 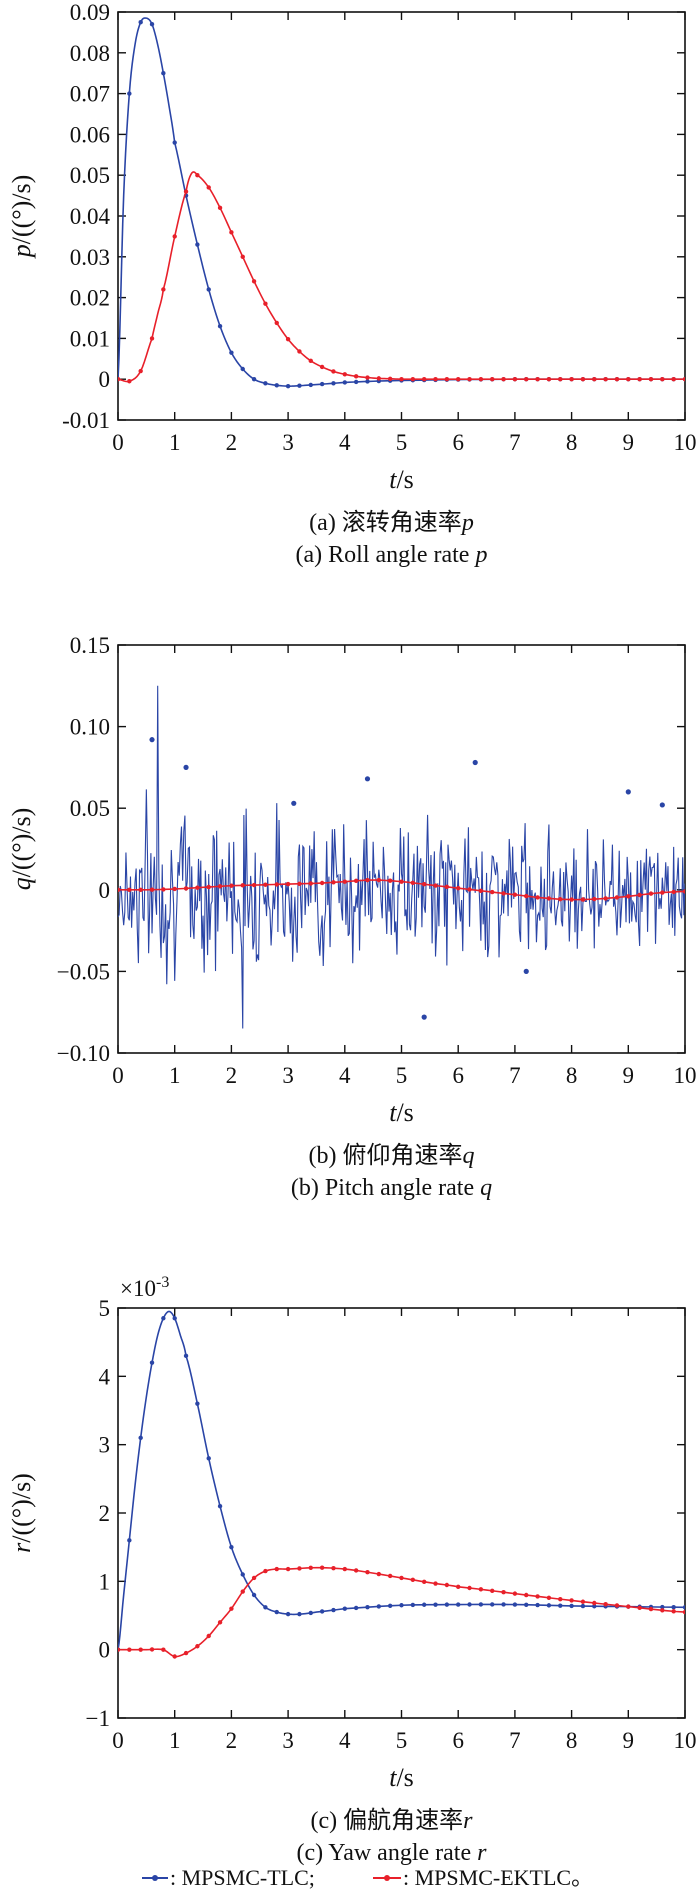 I want to click on series-ektlc-line, so click(x=401, y=277).